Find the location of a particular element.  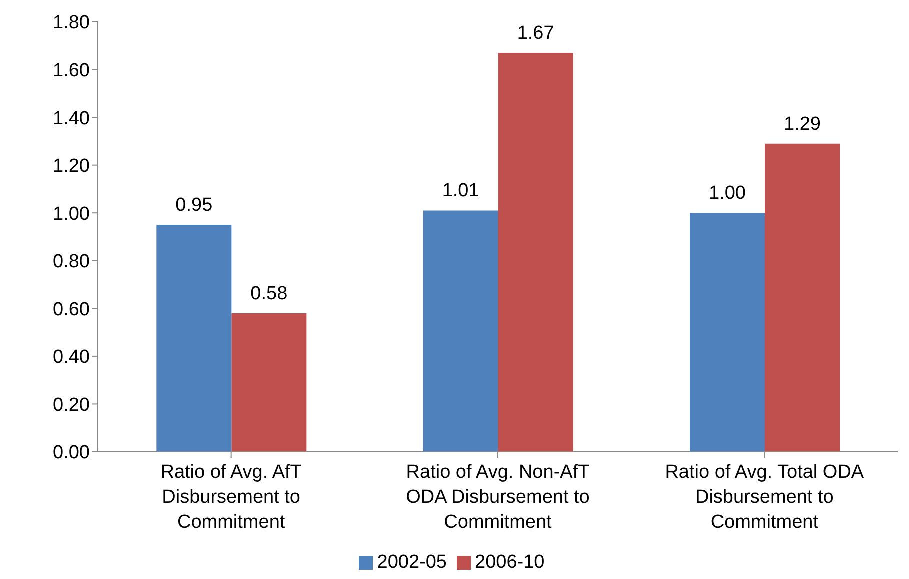

data-label: 1.00 is located at coordinates (727, 193).